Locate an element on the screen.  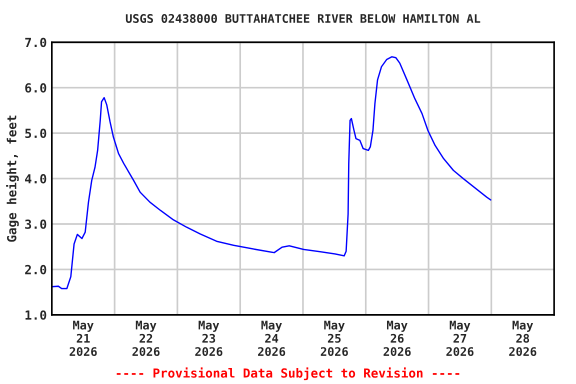
x-tick-label: May 22 2026 is located at coordinates (146, 338).